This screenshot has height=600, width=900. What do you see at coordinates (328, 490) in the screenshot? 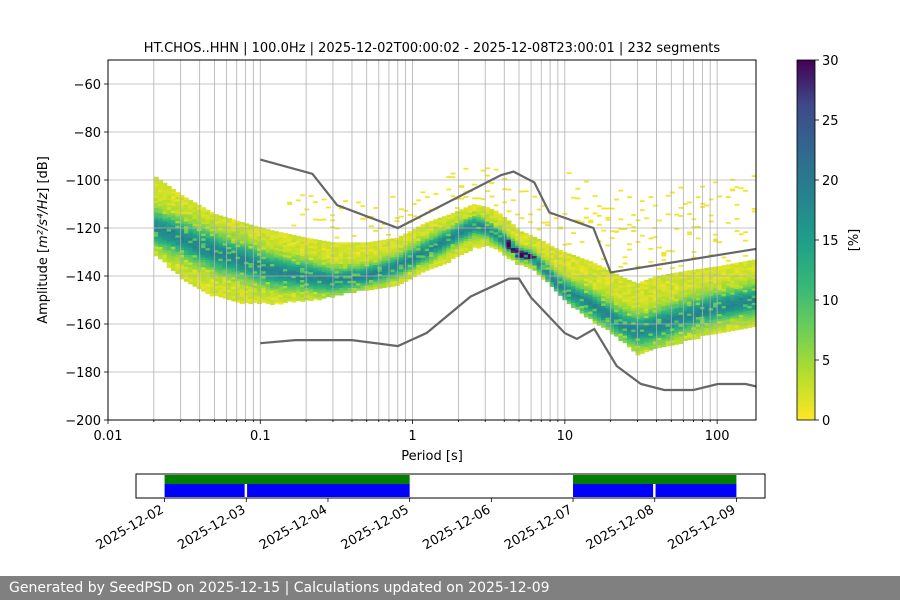
I see `coverage-span-blue` at bounding box center [328, 490].